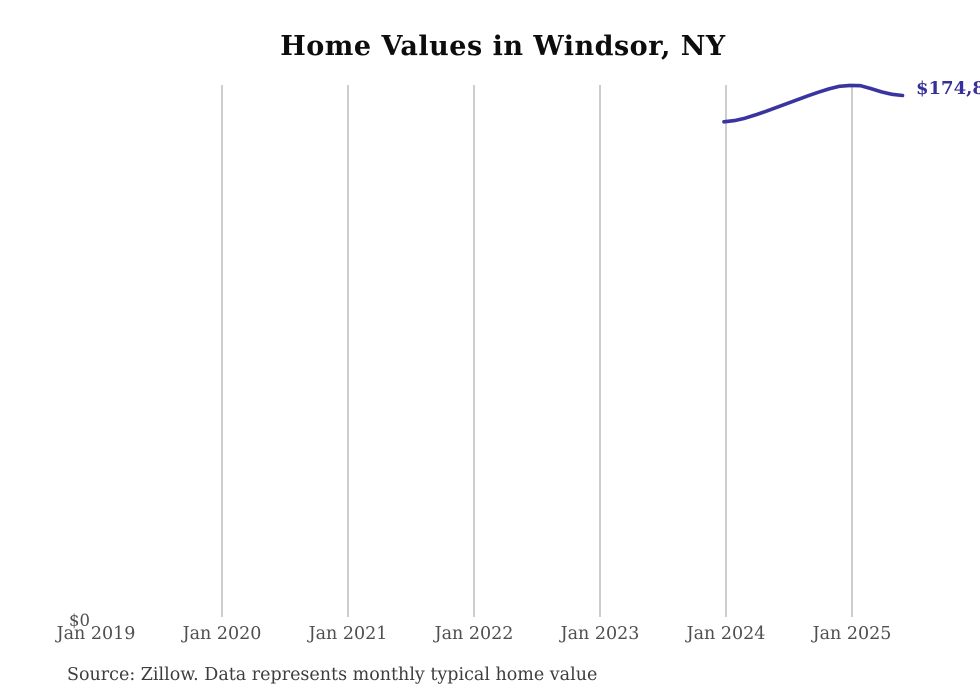  What do you see at coordinates (96, 634) in the screenshot?
I see `x-axis-tick-label: Jan 2019` at bounding box center [96, 634].